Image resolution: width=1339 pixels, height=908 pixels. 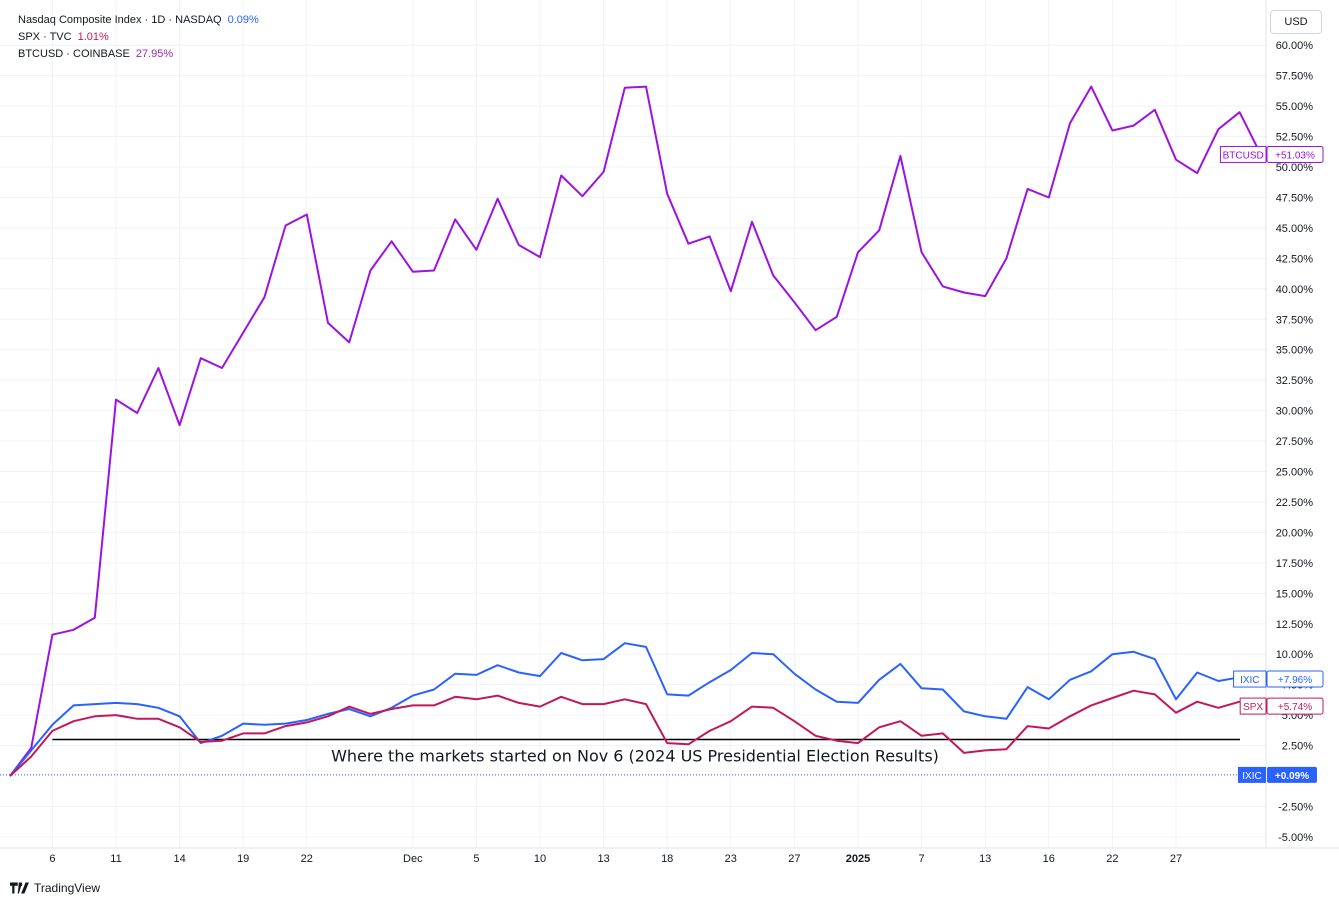 I want to click on x-tick-label: 18, so click(x=667, y=859).